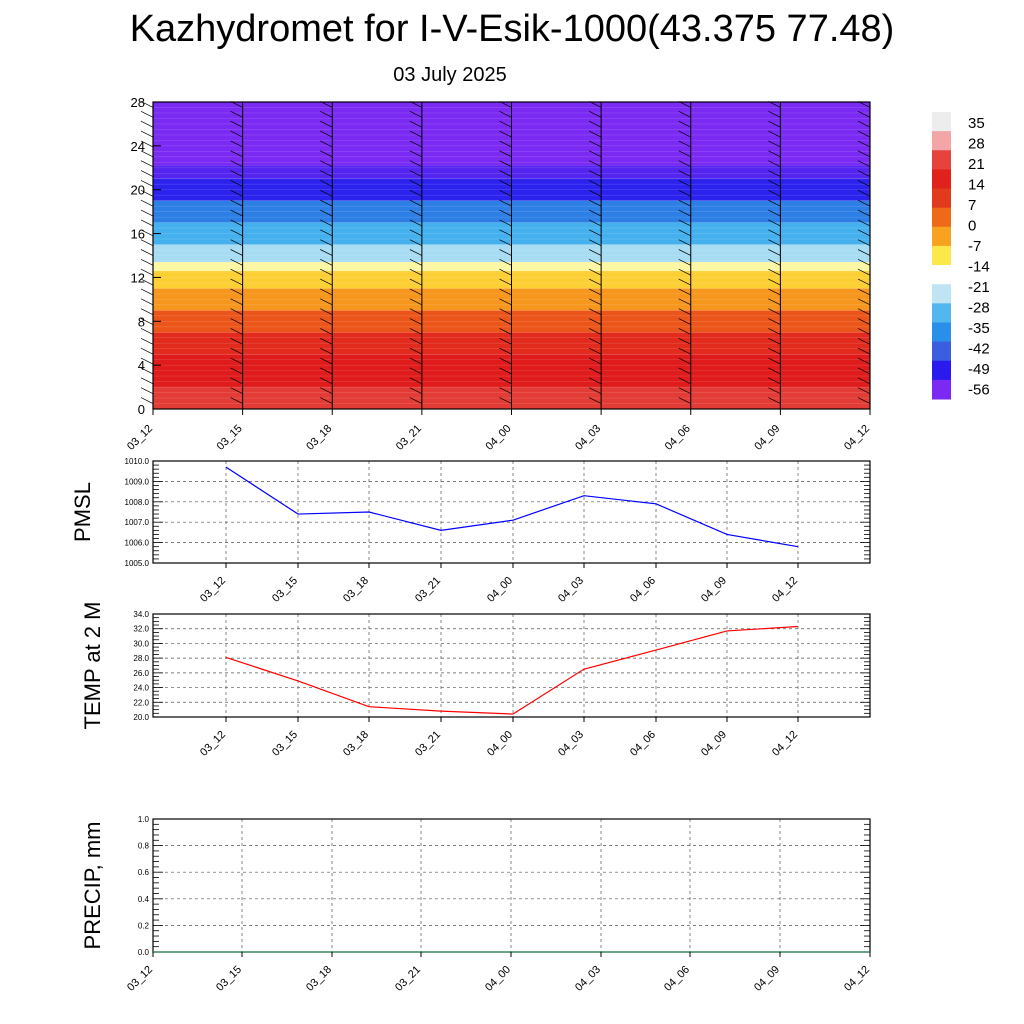 The width and height of the screenshot is (1024, 1024). What do you see at coordinates (213, 590) in the screenshot?
I see `x-tick-label: 03_12` at bounding box center [213, 590].